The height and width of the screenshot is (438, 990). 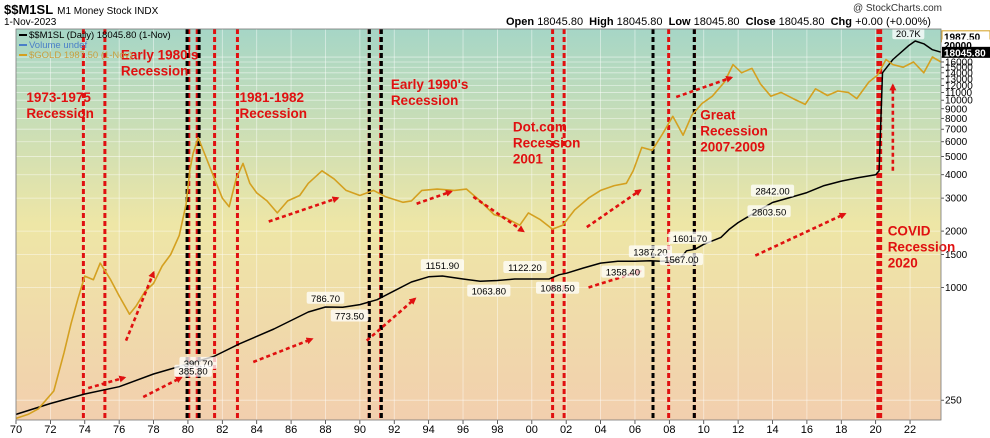 I want to click on x-tick-label: 00, so click(x=532, y=430).